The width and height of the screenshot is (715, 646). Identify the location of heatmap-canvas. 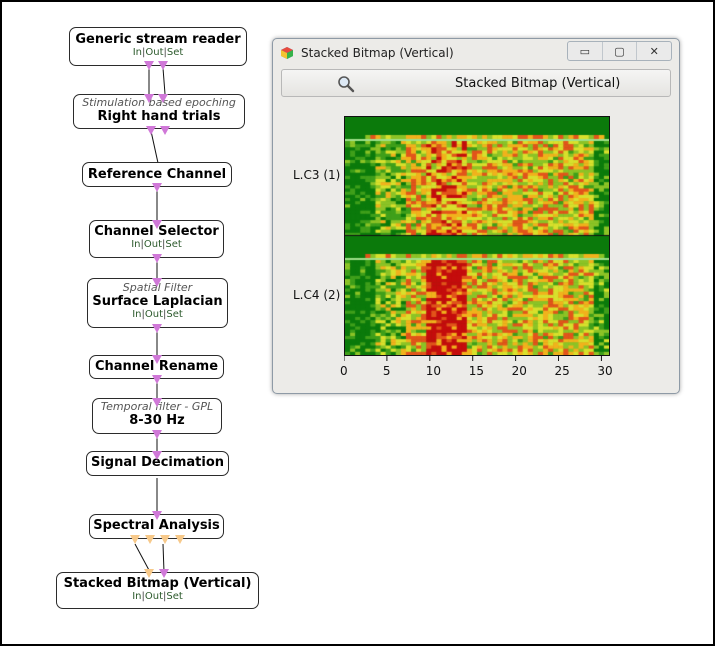
(477, 236).